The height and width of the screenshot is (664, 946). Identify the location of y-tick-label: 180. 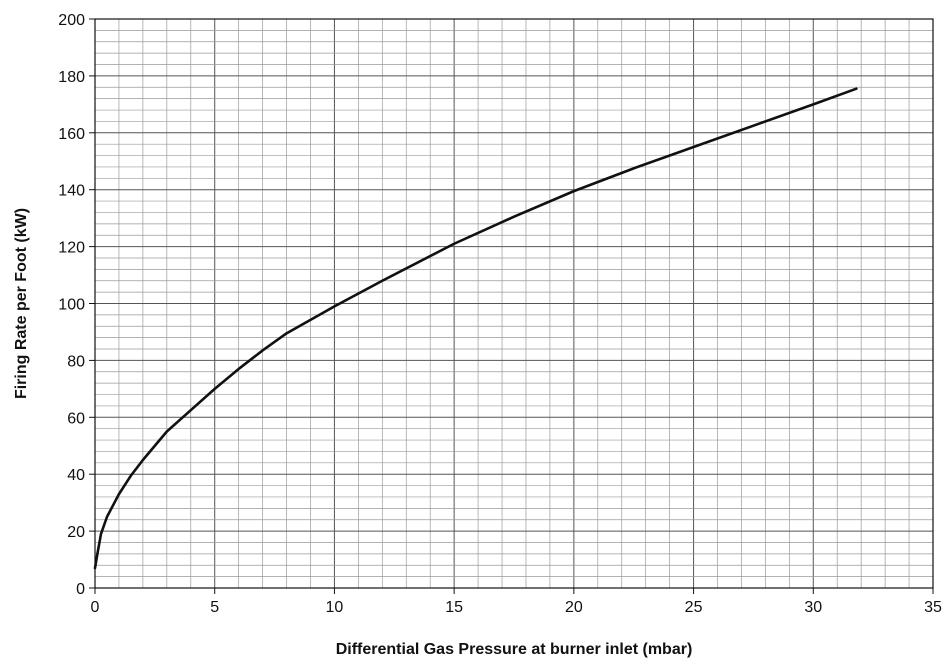
(71, 77).